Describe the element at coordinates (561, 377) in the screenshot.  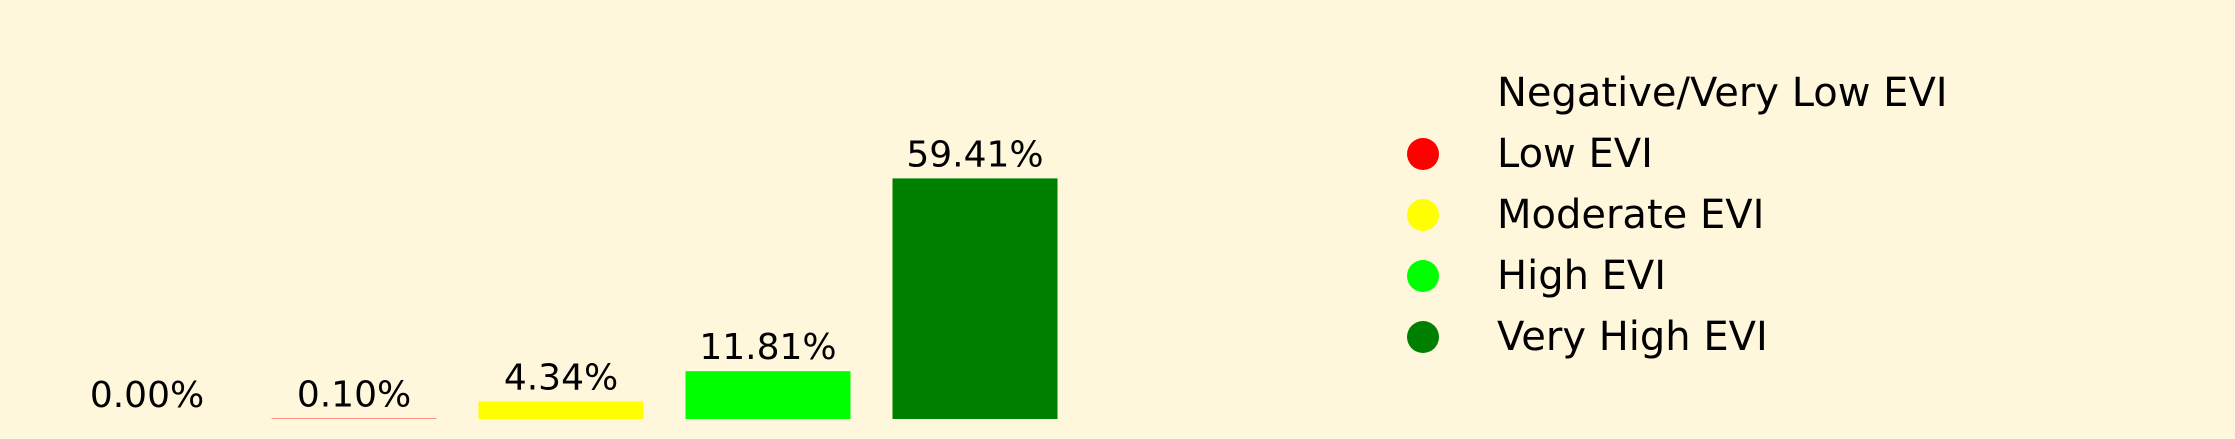
I see `data-label-2: 4.34%` at that location.